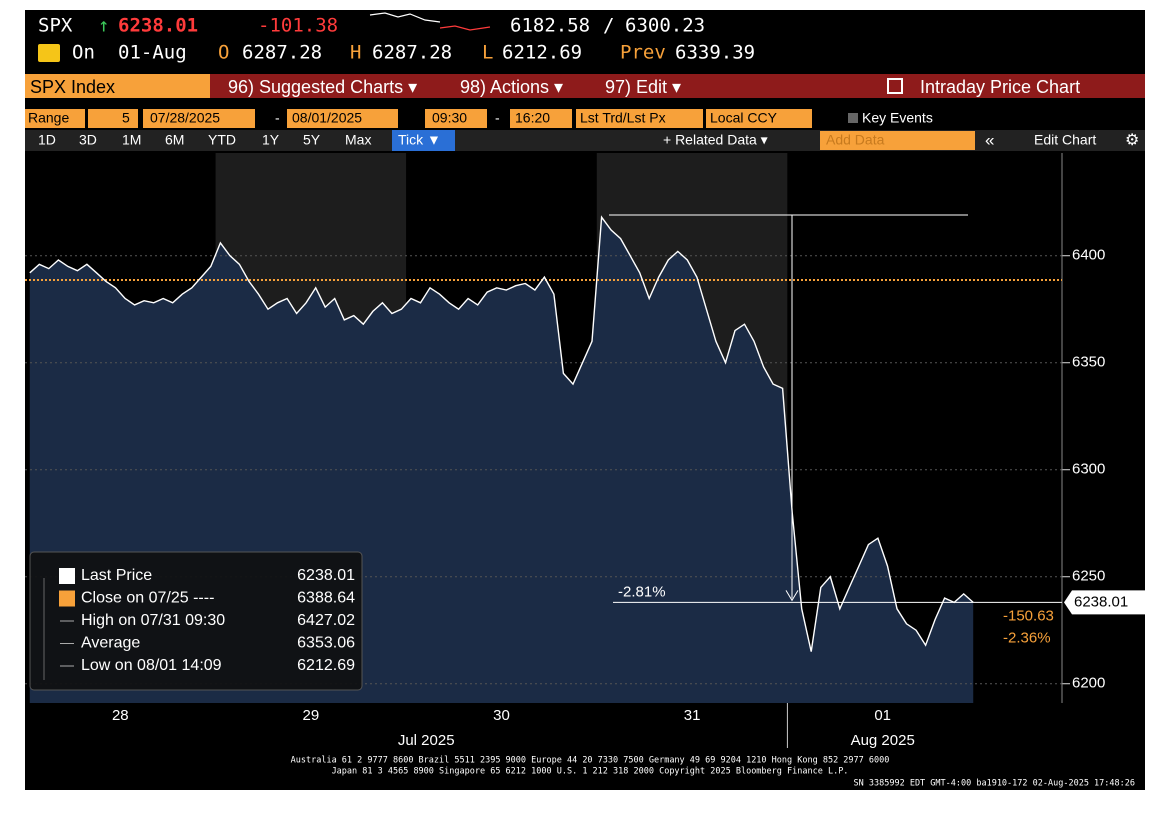 The width and height of the screenshot is (1166, 828). I want to click on active-tab-box, so click(423, 140).